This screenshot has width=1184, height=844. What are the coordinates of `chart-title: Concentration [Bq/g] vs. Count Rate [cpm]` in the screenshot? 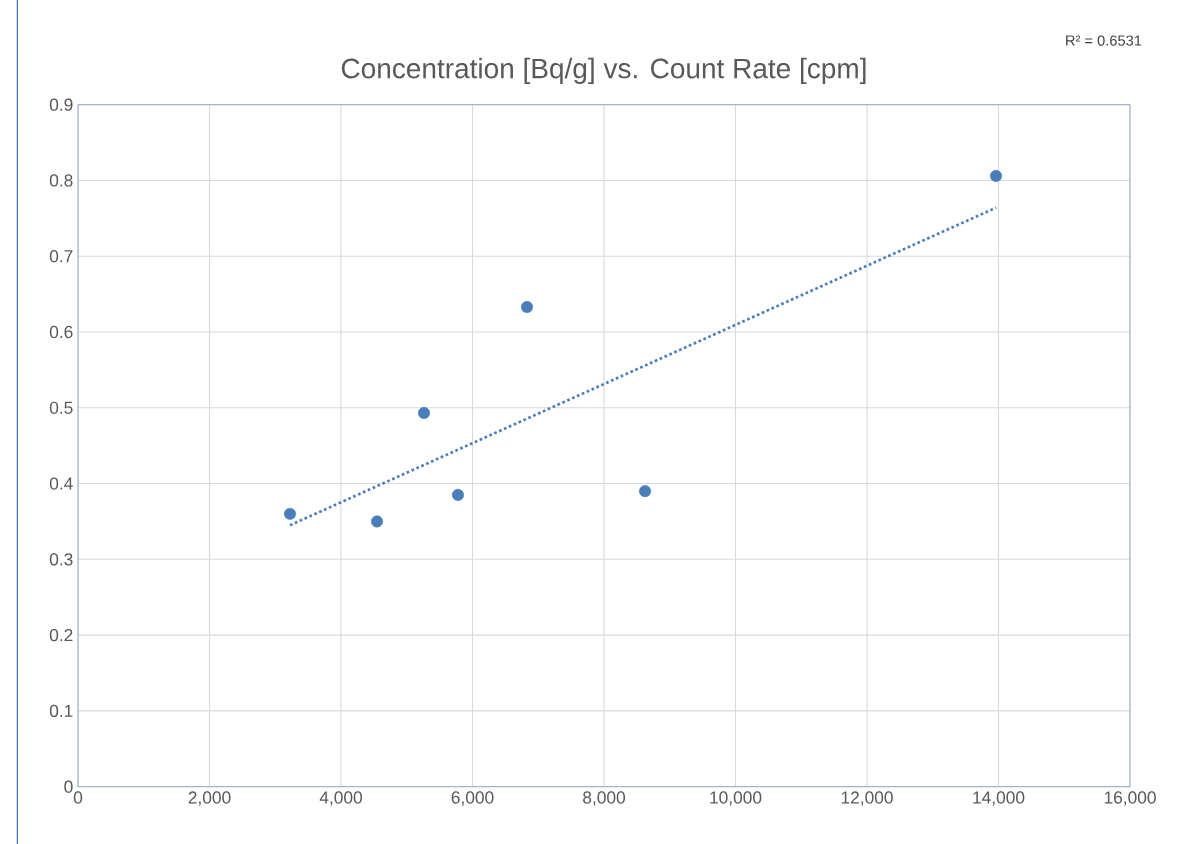 It's located at (603, 70).